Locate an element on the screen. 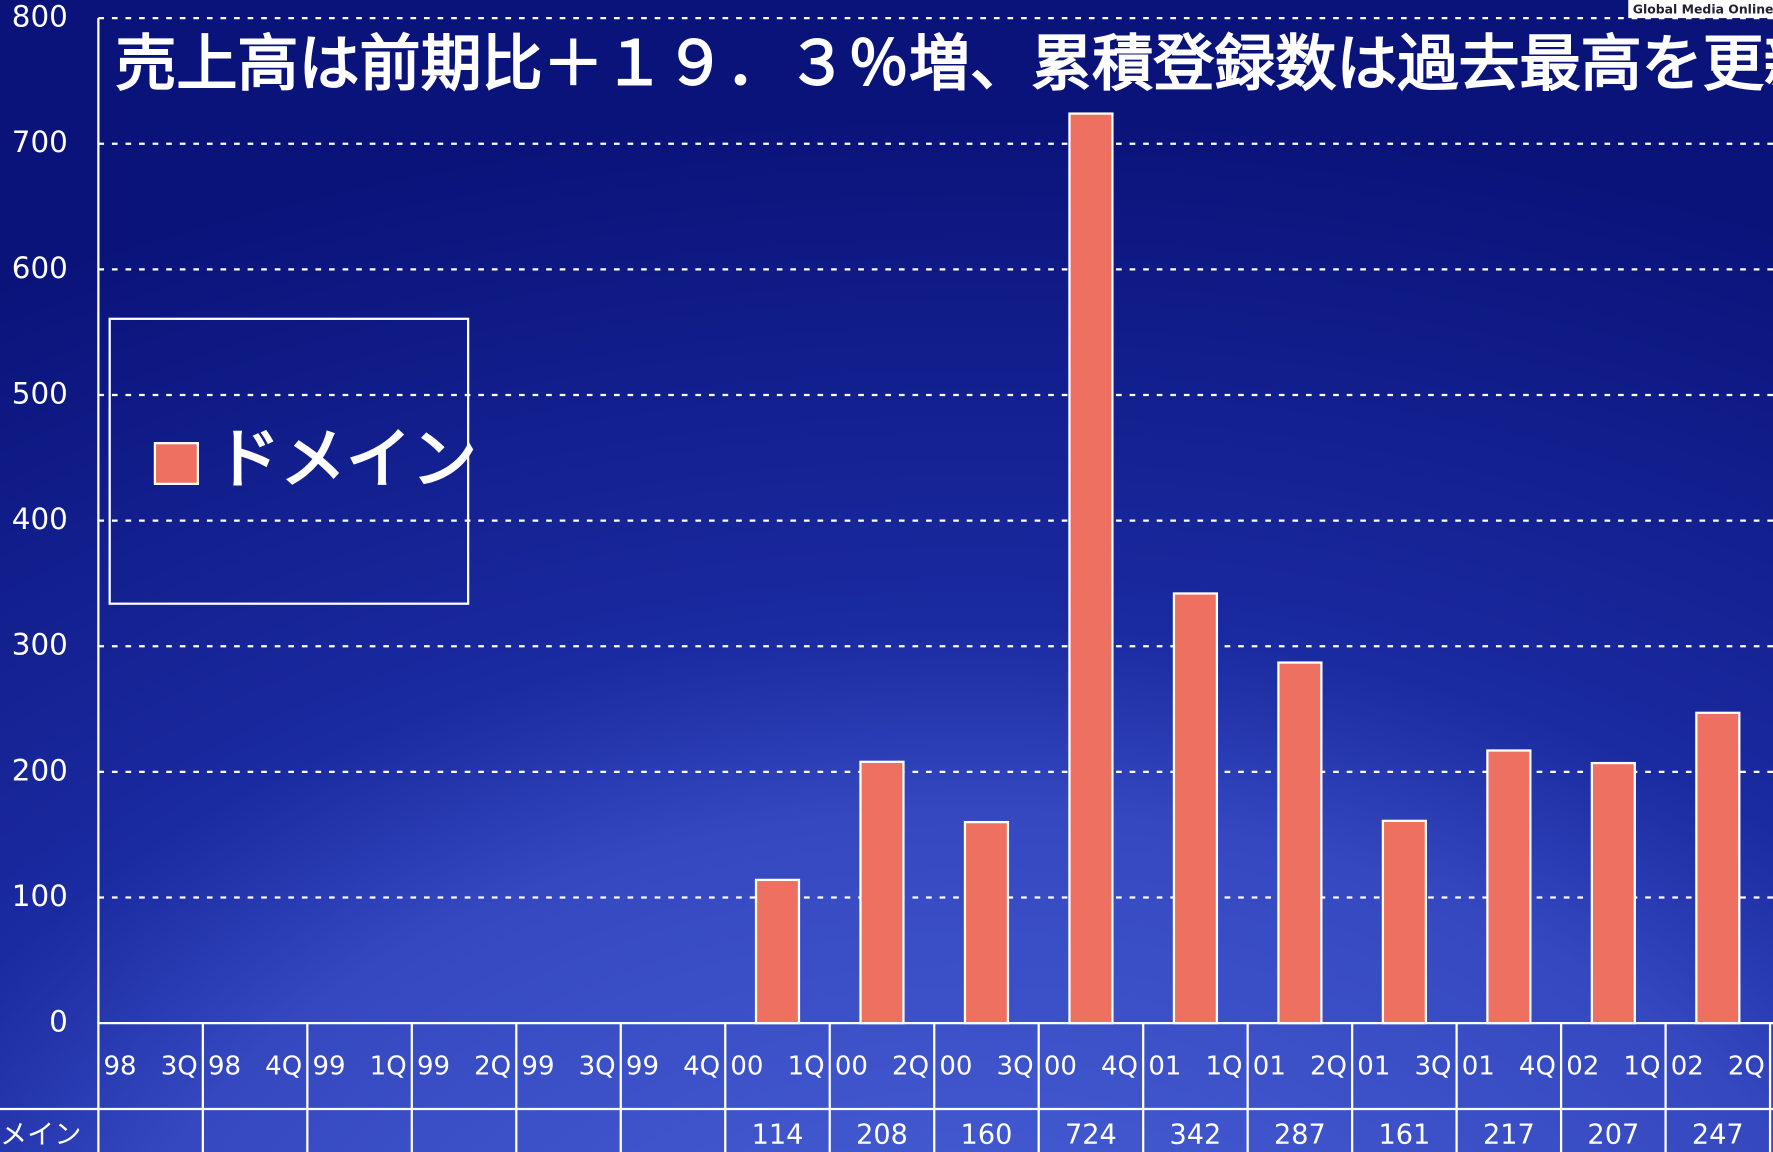 The image size is (1773, 1152). x-tick-label: 02 1Q is located at coordinates (1613, 1067).